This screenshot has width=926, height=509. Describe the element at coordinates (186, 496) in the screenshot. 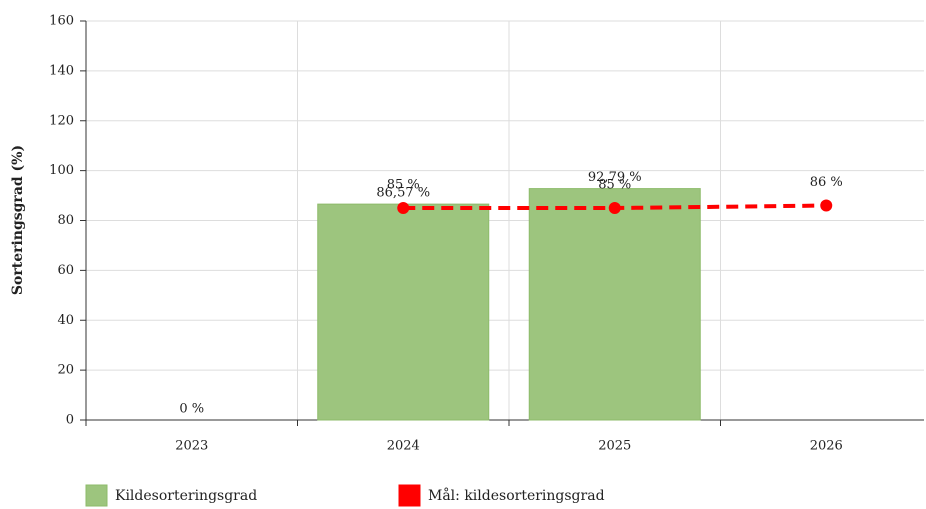

I see `legend-label: Kildesorteringsgrad` at that location.